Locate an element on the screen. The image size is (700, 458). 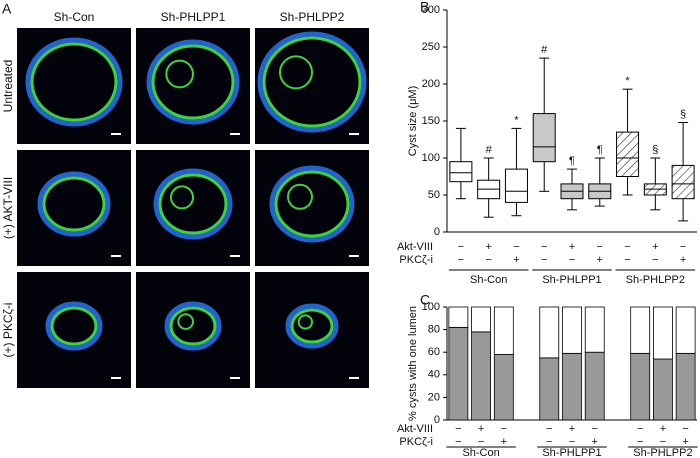
y-tick-label: 150 is located at coordinates (431, 121).